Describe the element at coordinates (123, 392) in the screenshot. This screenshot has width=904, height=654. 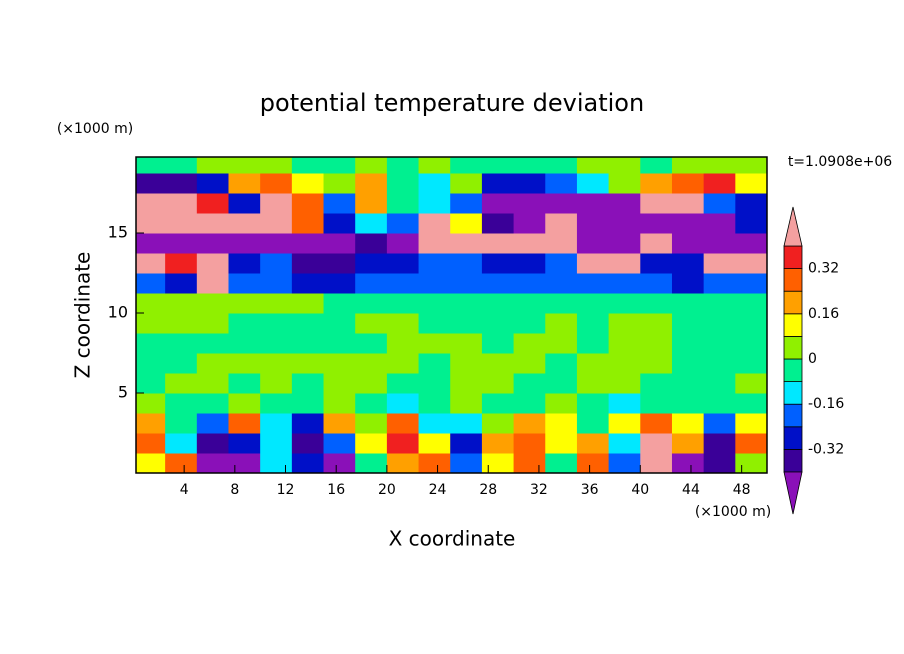
I see `y-tick-label: 5` at that location.